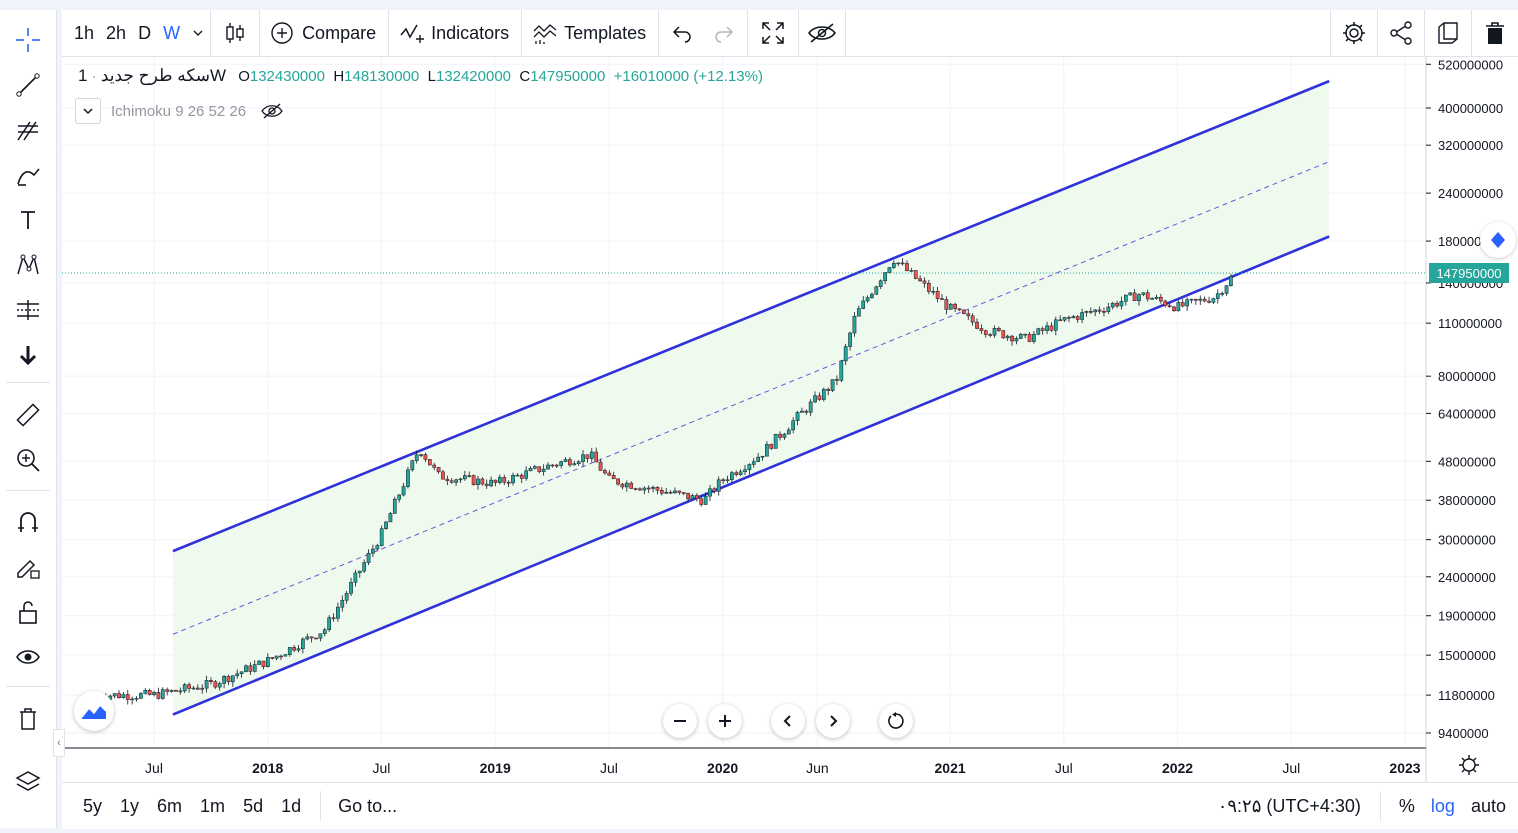 The width and height of the screenshot is (1518, 833). Describe the element at coordinates (431, 76) in the screenshot. I see `low-label: L` at that location.